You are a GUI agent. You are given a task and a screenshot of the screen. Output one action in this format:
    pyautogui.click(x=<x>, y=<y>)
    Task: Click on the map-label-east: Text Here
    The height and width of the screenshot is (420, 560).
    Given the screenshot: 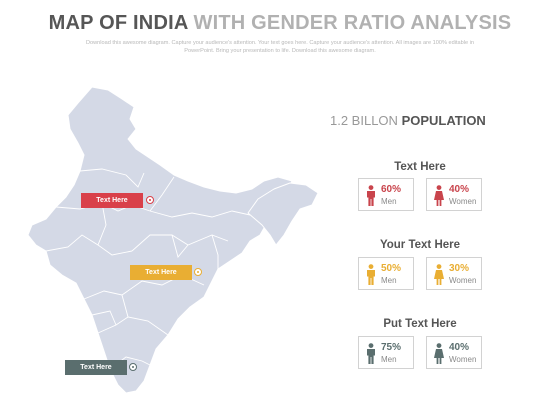 What is the action you would take?
    pyautogui.click(x=161, y=272)
    